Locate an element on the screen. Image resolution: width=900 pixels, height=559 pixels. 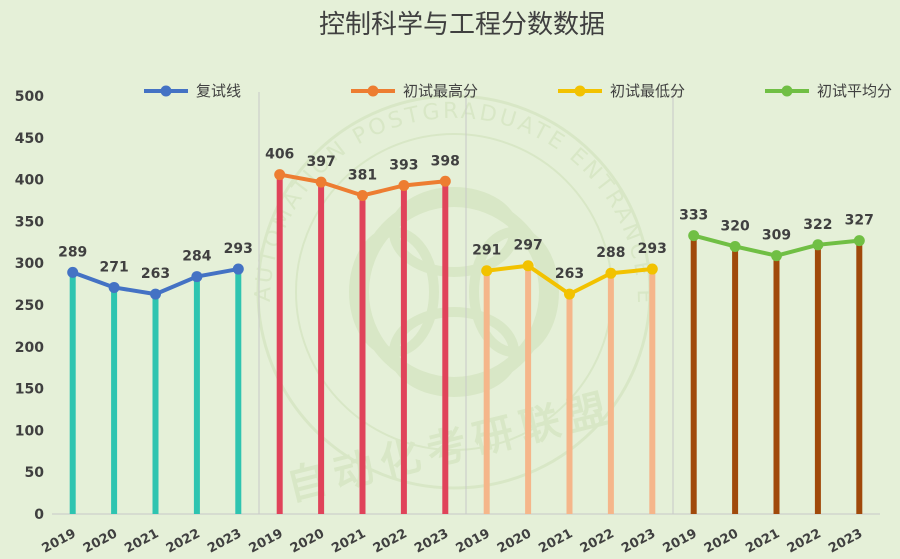
data-label: 398 is located at coordinates (445, 161).